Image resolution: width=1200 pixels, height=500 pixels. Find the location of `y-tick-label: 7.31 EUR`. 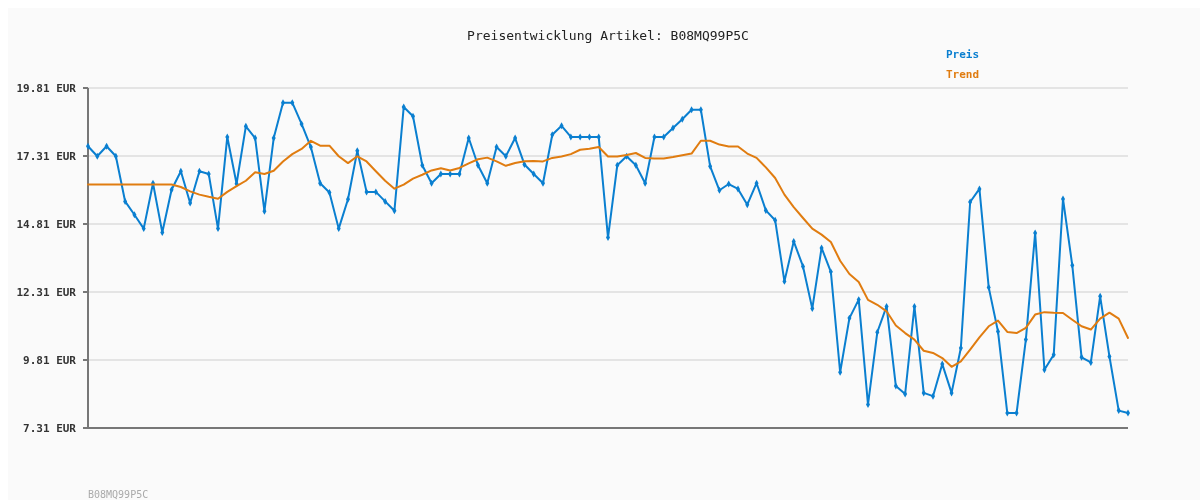

y-tick-label: 7.31 EUR is located at coordinates (50, 428).